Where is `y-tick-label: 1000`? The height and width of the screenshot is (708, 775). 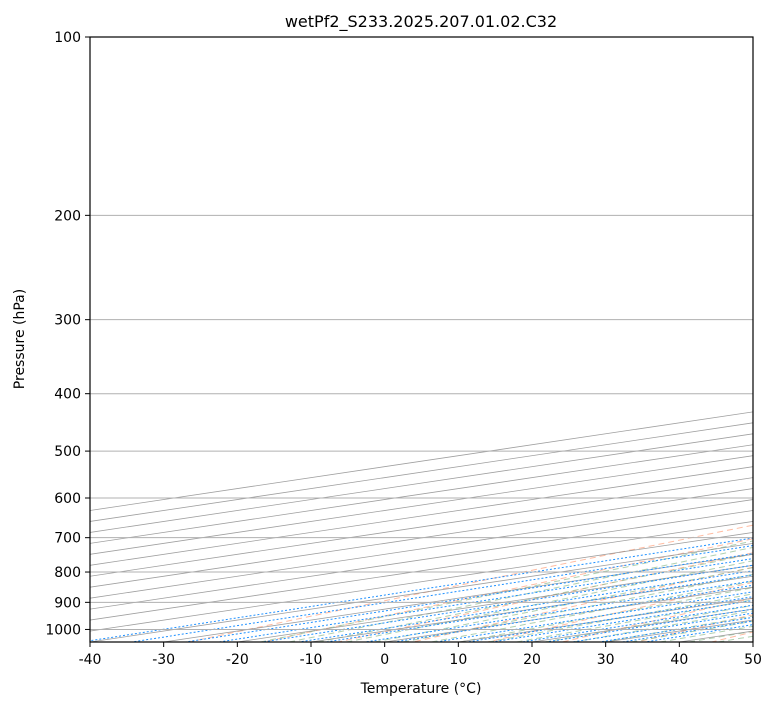 y-tick-label: 1000 is located at coordinates (63, 630).